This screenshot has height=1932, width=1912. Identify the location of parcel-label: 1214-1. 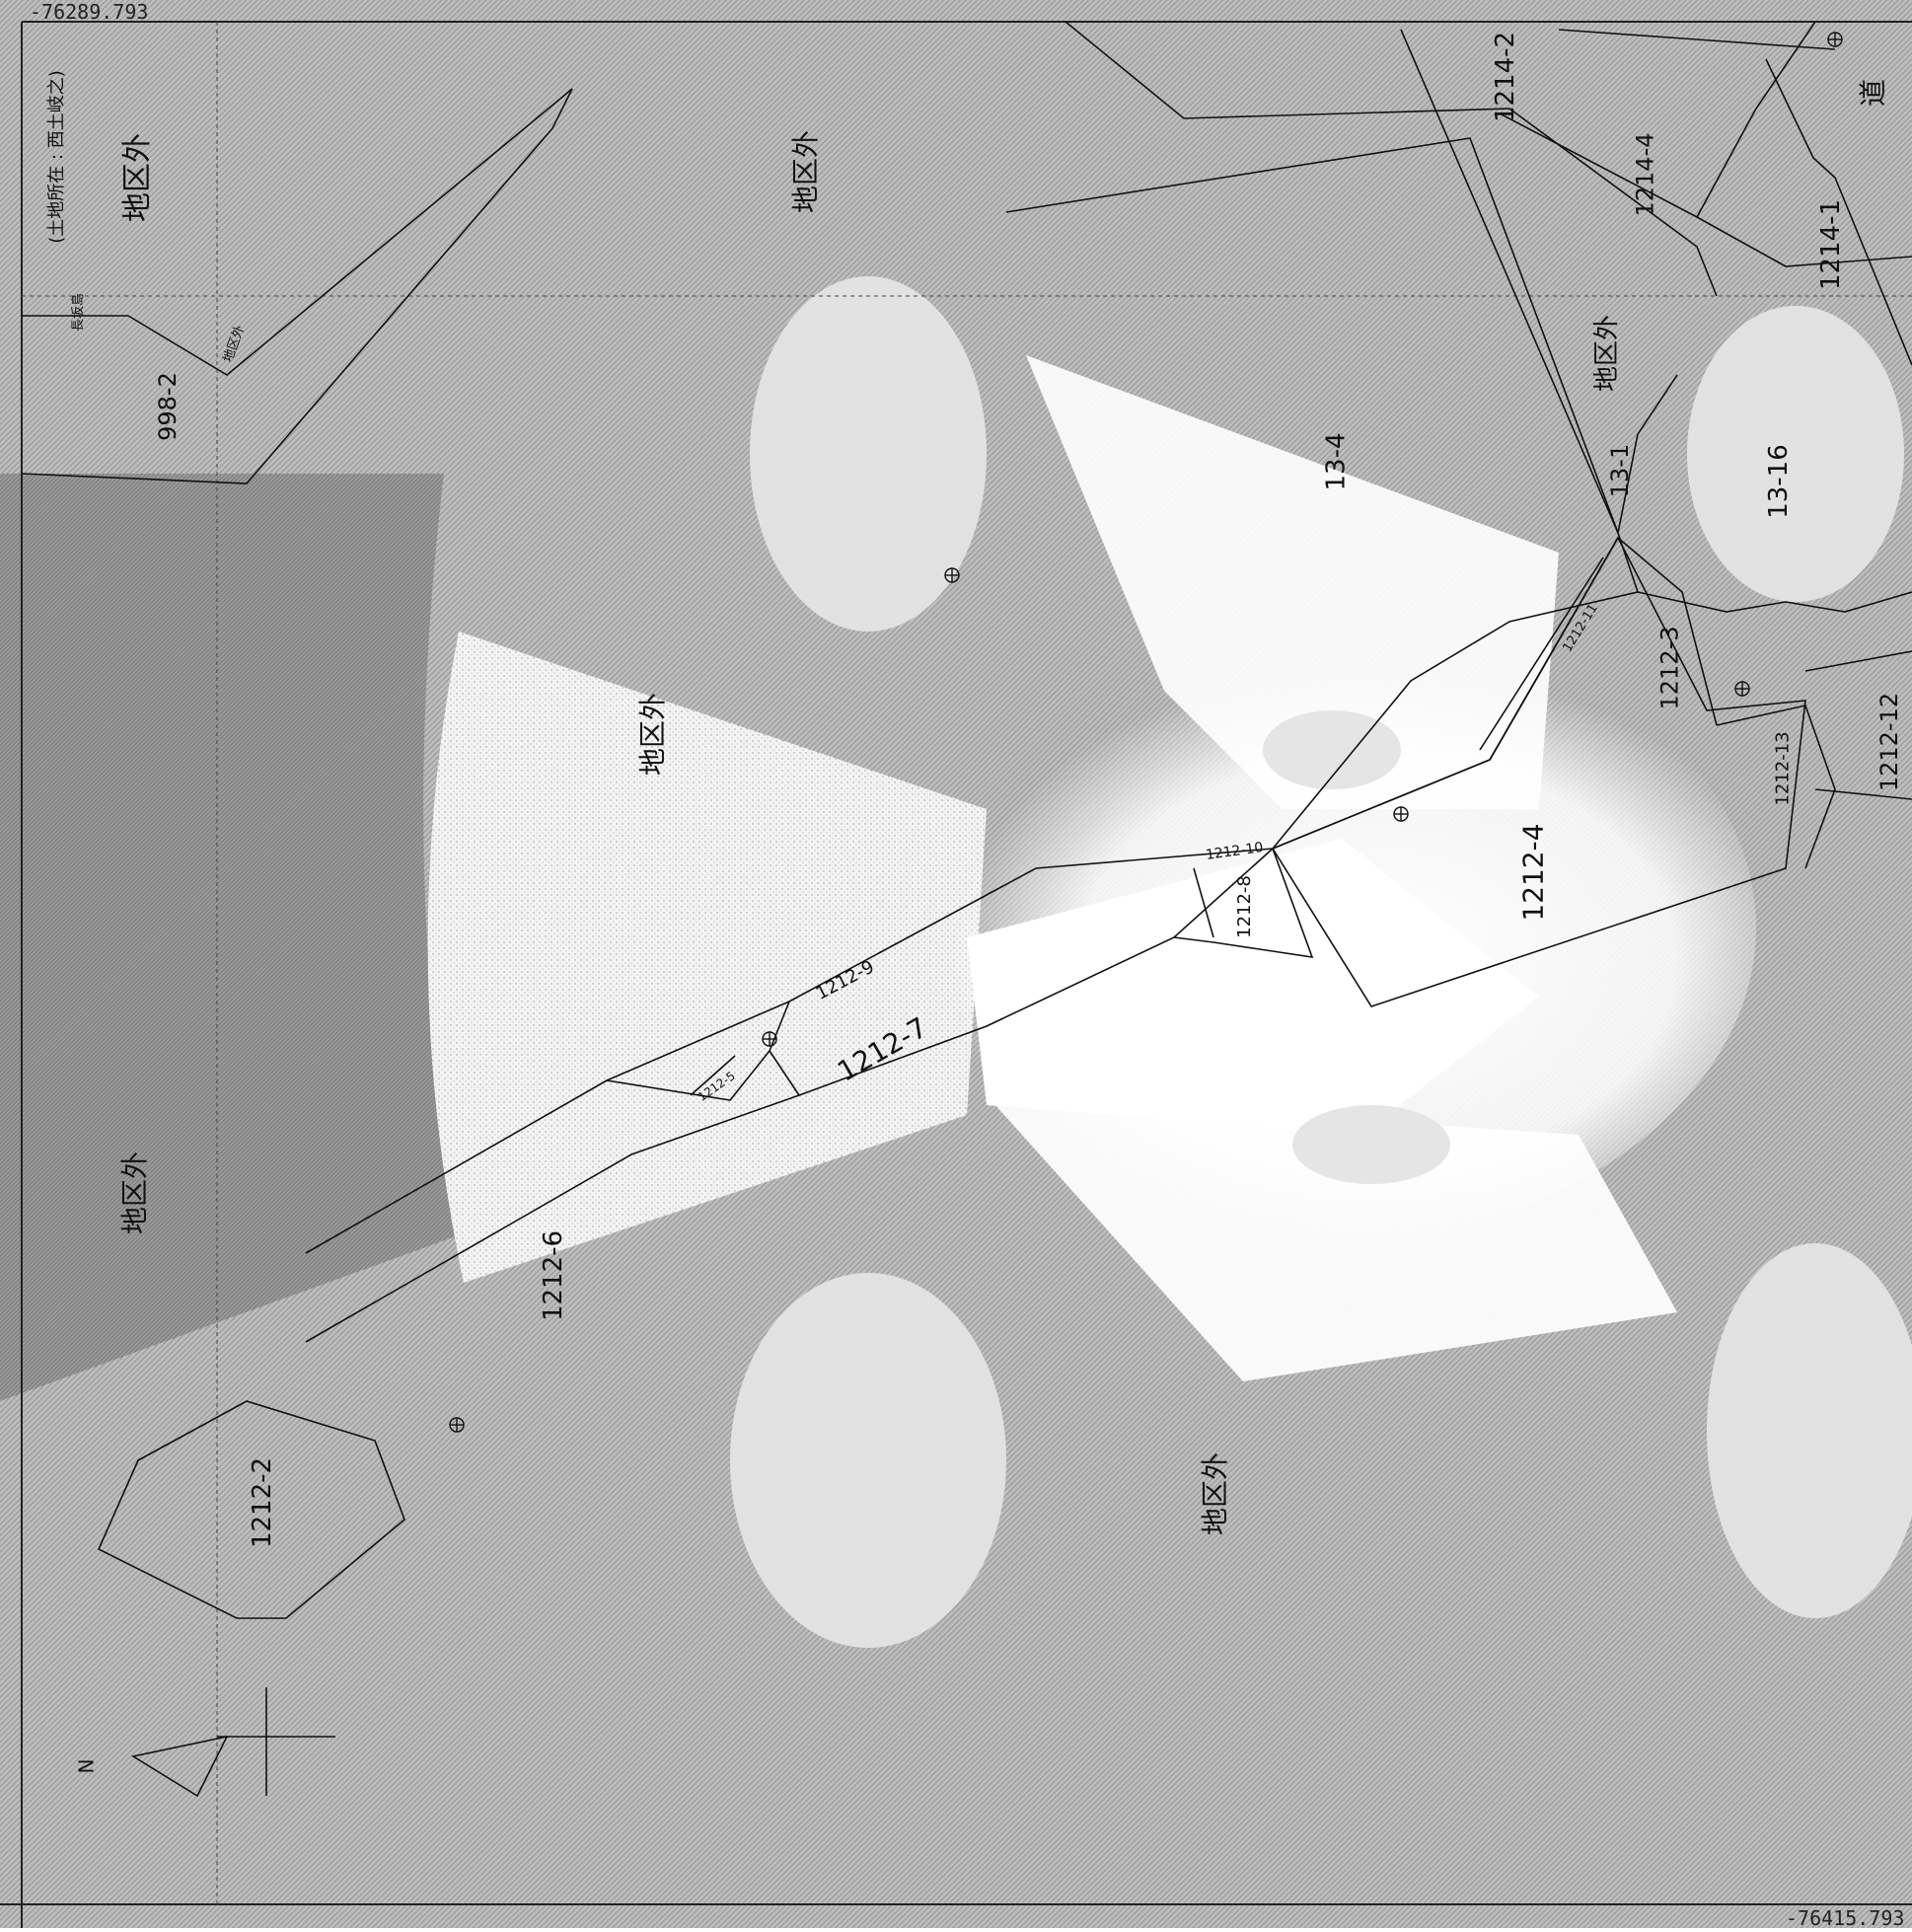
(1832, 244).